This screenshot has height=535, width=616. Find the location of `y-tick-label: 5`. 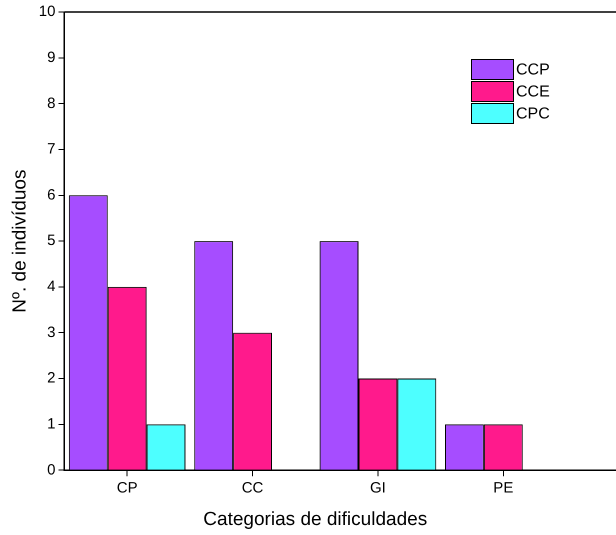

y-tick-label: 5 is located at coordinates (51, 241).